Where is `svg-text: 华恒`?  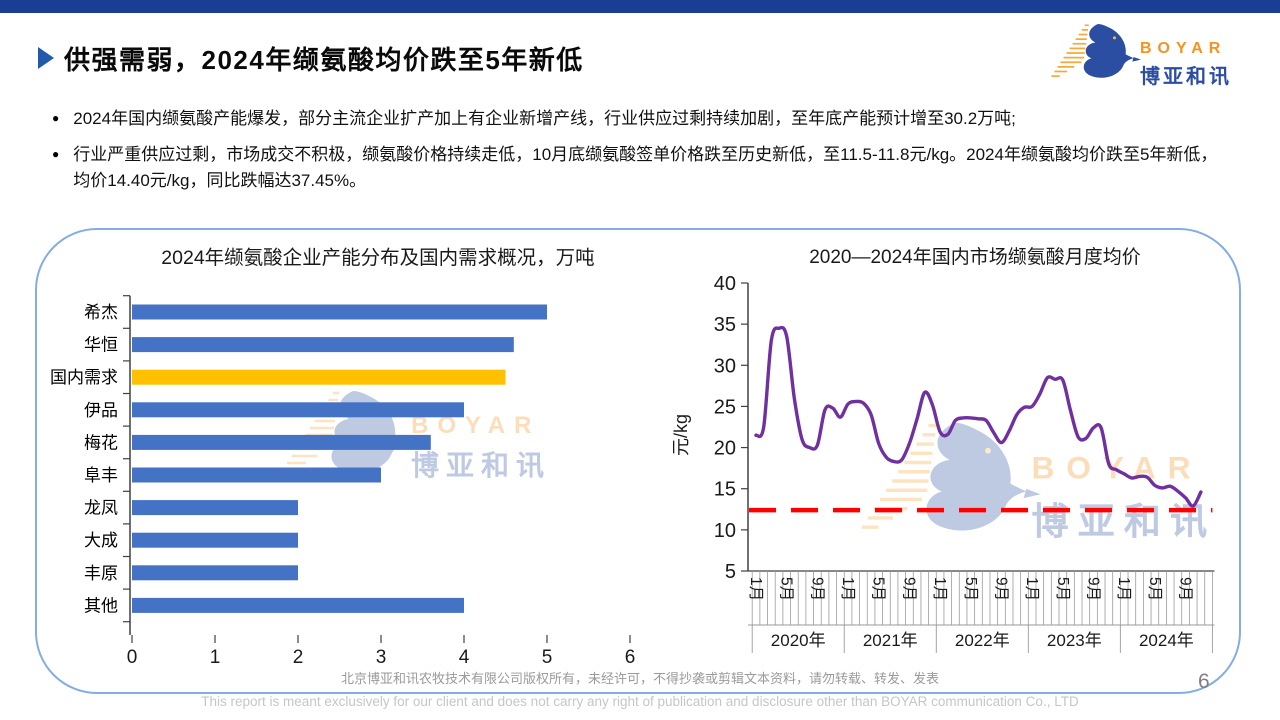 svg-text: 华恒 is located at coordinates (101, 345).